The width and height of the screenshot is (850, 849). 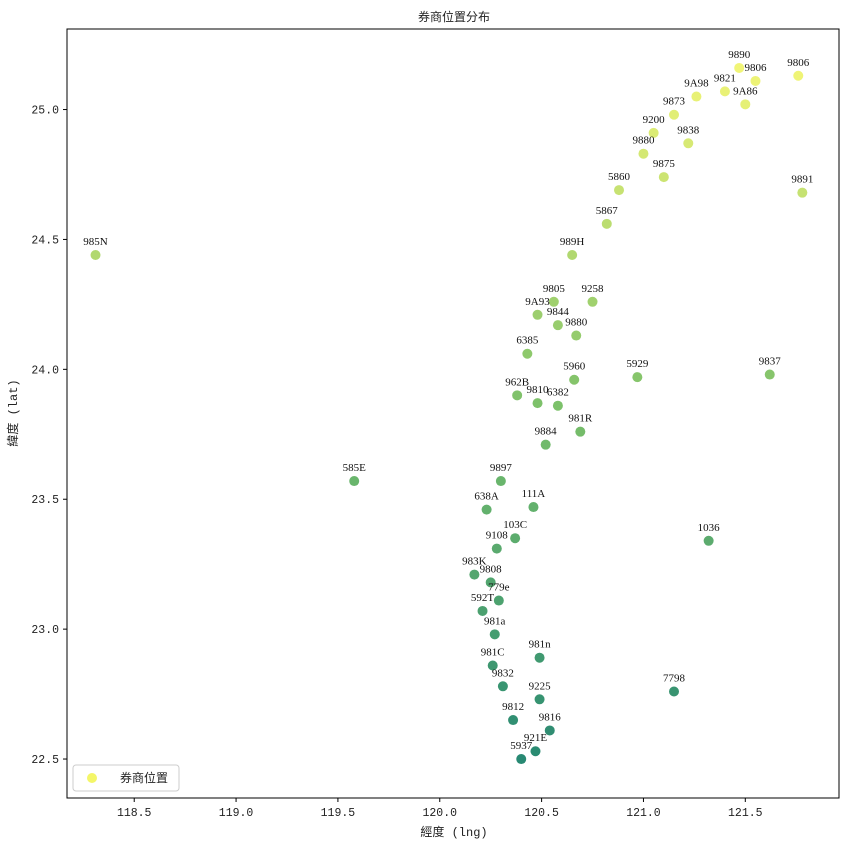 I want to click on point-label: 9A93, so click(x=537, y=302).